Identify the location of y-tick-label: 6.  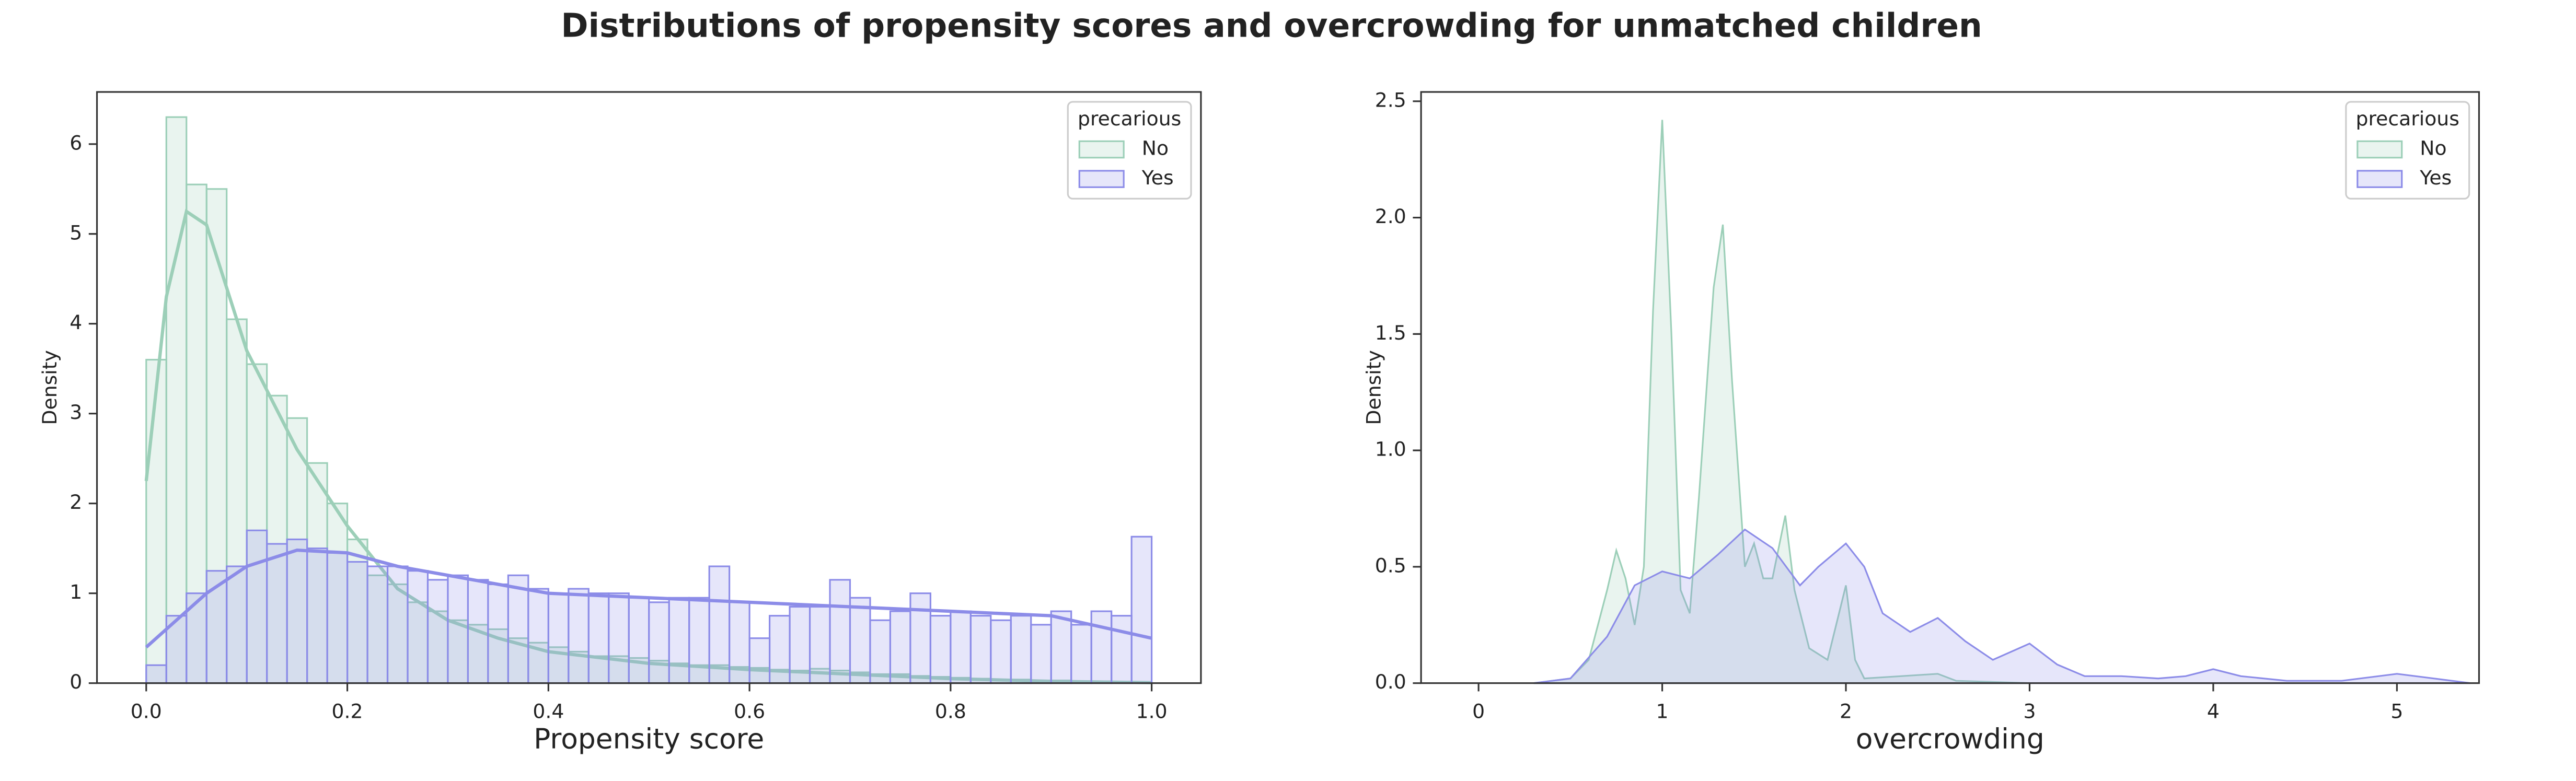
(76, 142).